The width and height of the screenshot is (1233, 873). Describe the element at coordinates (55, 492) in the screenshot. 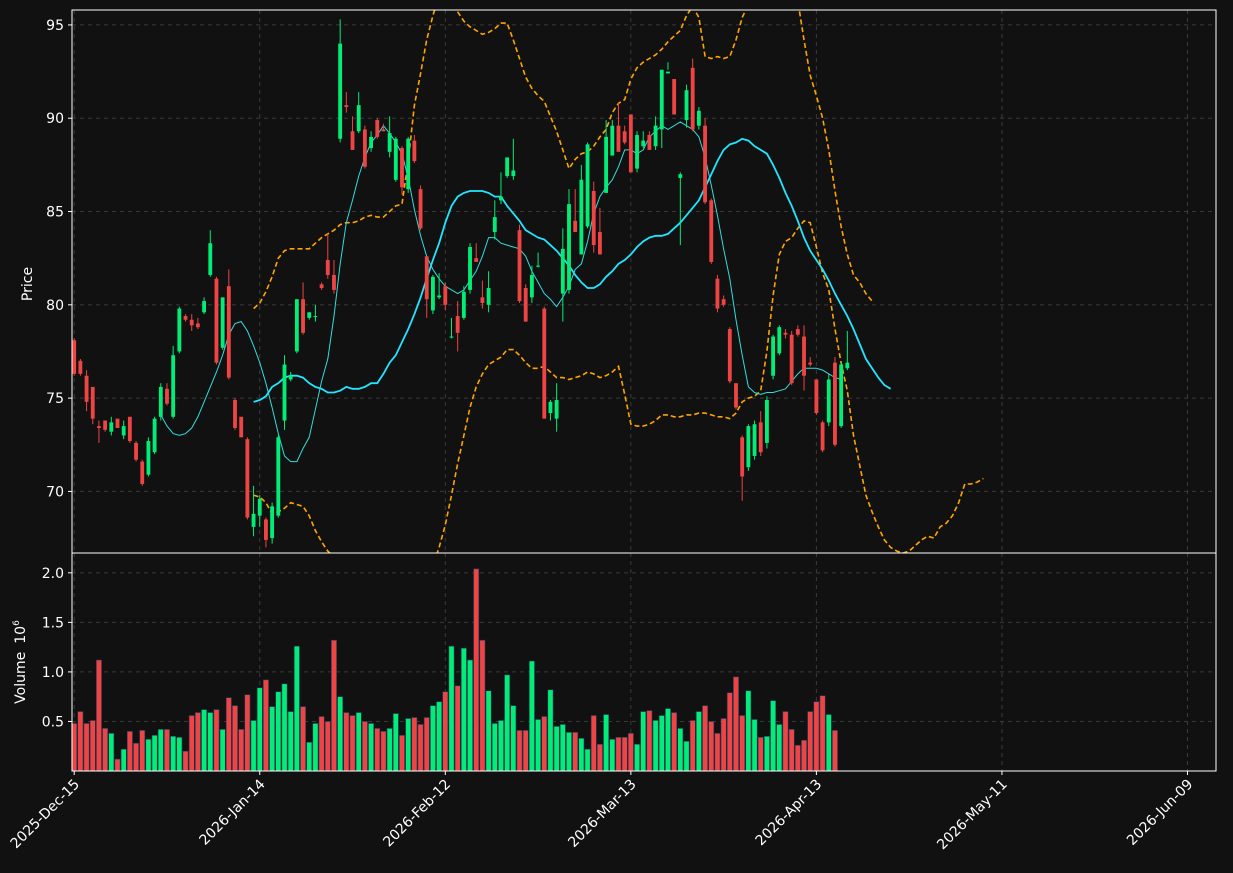

I see `price-tick-label: 70` at that location.